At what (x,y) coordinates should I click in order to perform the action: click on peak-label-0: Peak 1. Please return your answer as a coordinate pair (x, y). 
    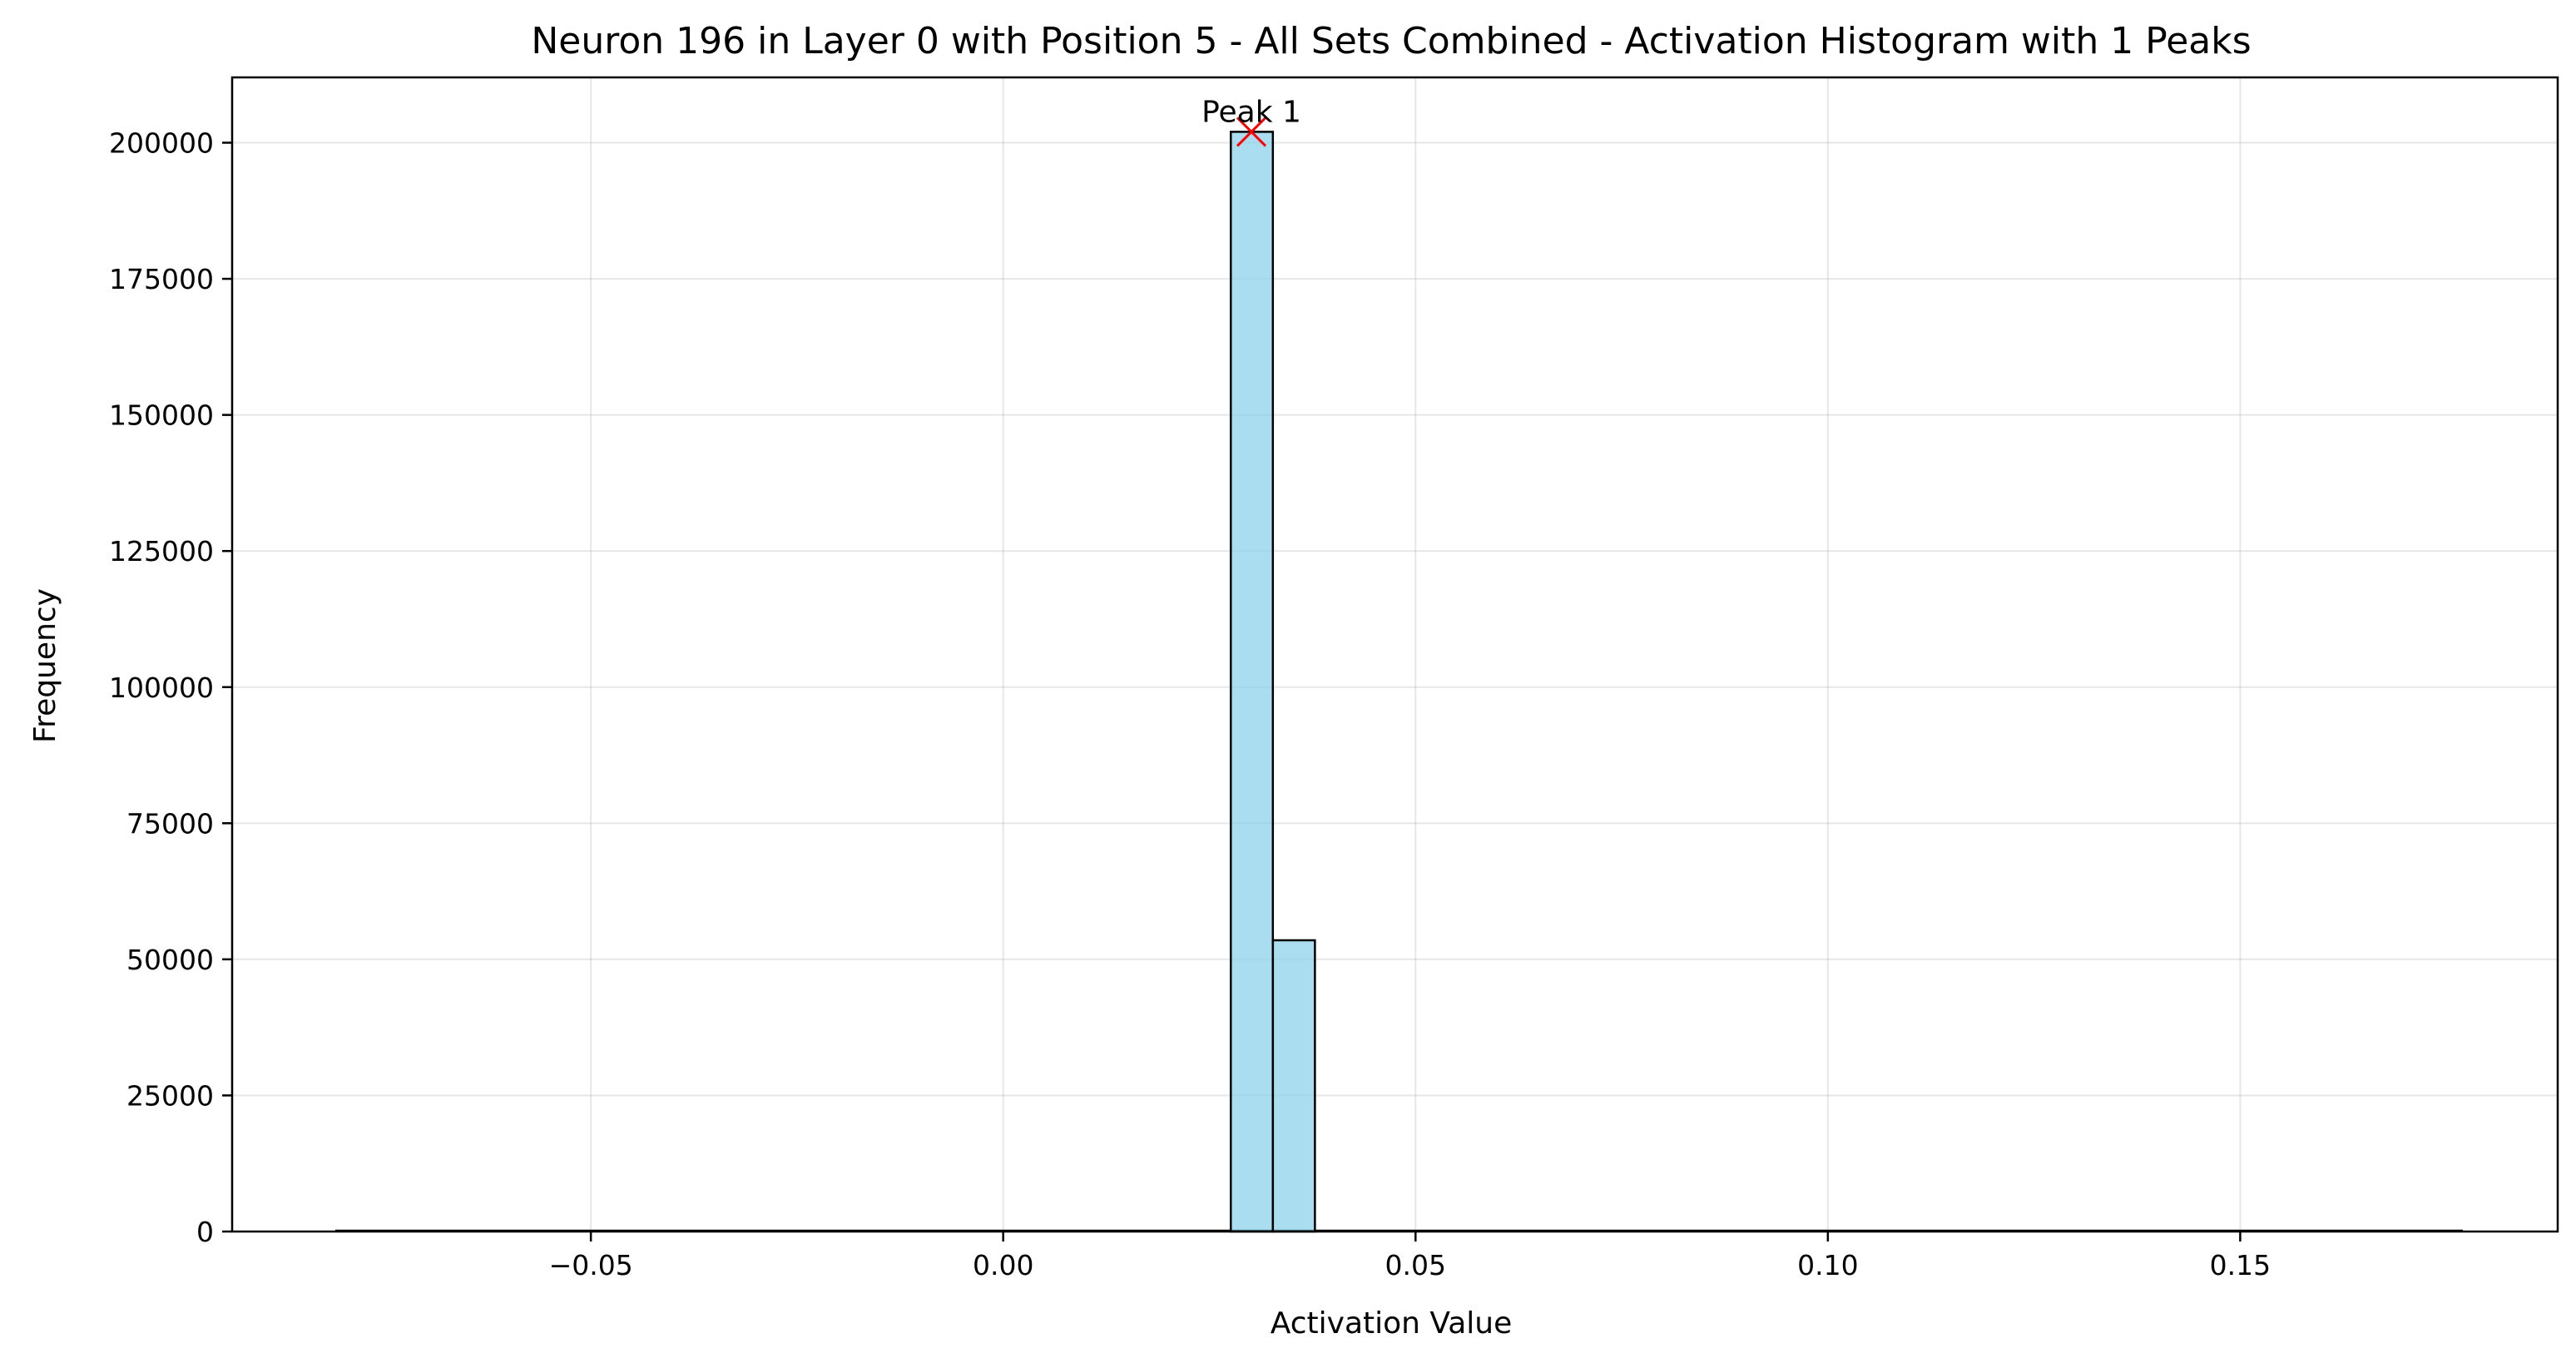
    Looking at the image, I should click on (1251, 112).